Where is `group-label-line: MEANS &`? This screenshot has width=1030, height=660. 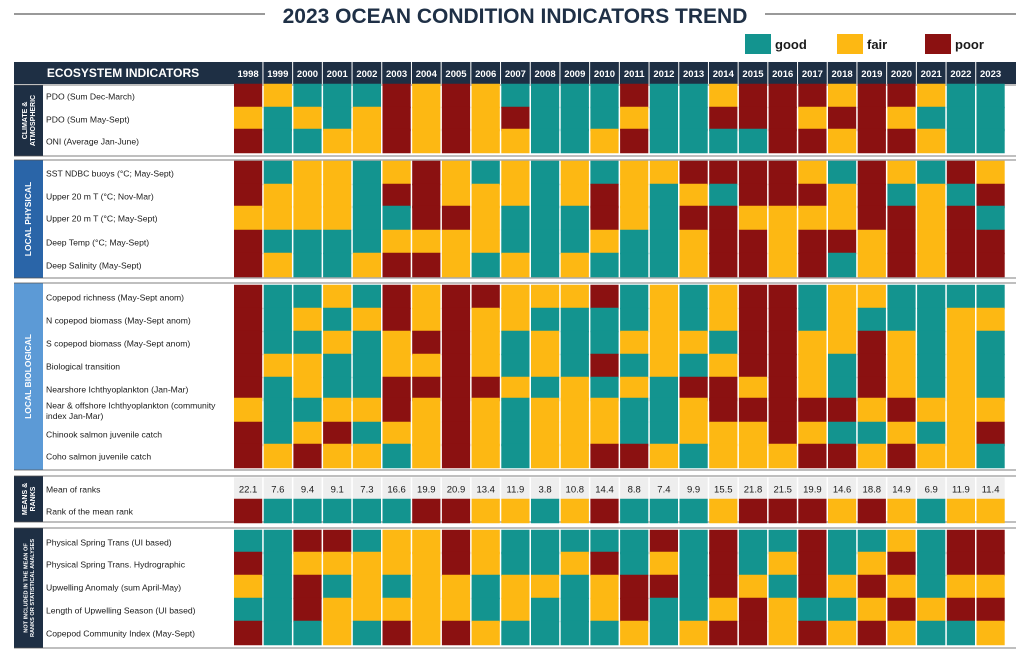
group-label-line: MEANS & is located at coordinates (25, 499).